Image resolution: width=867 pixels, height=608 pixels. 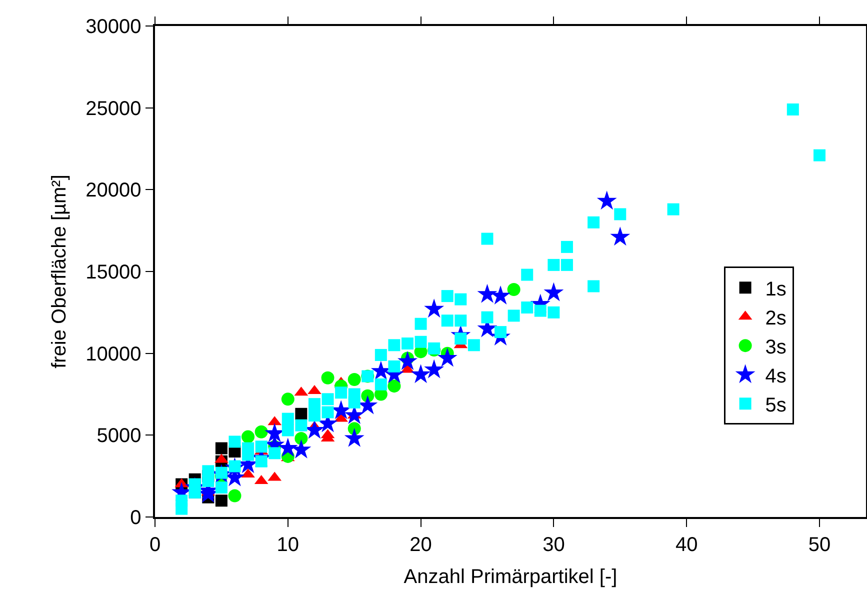 I want to click on x-tick-label: 20, so click(x=421, y=545).